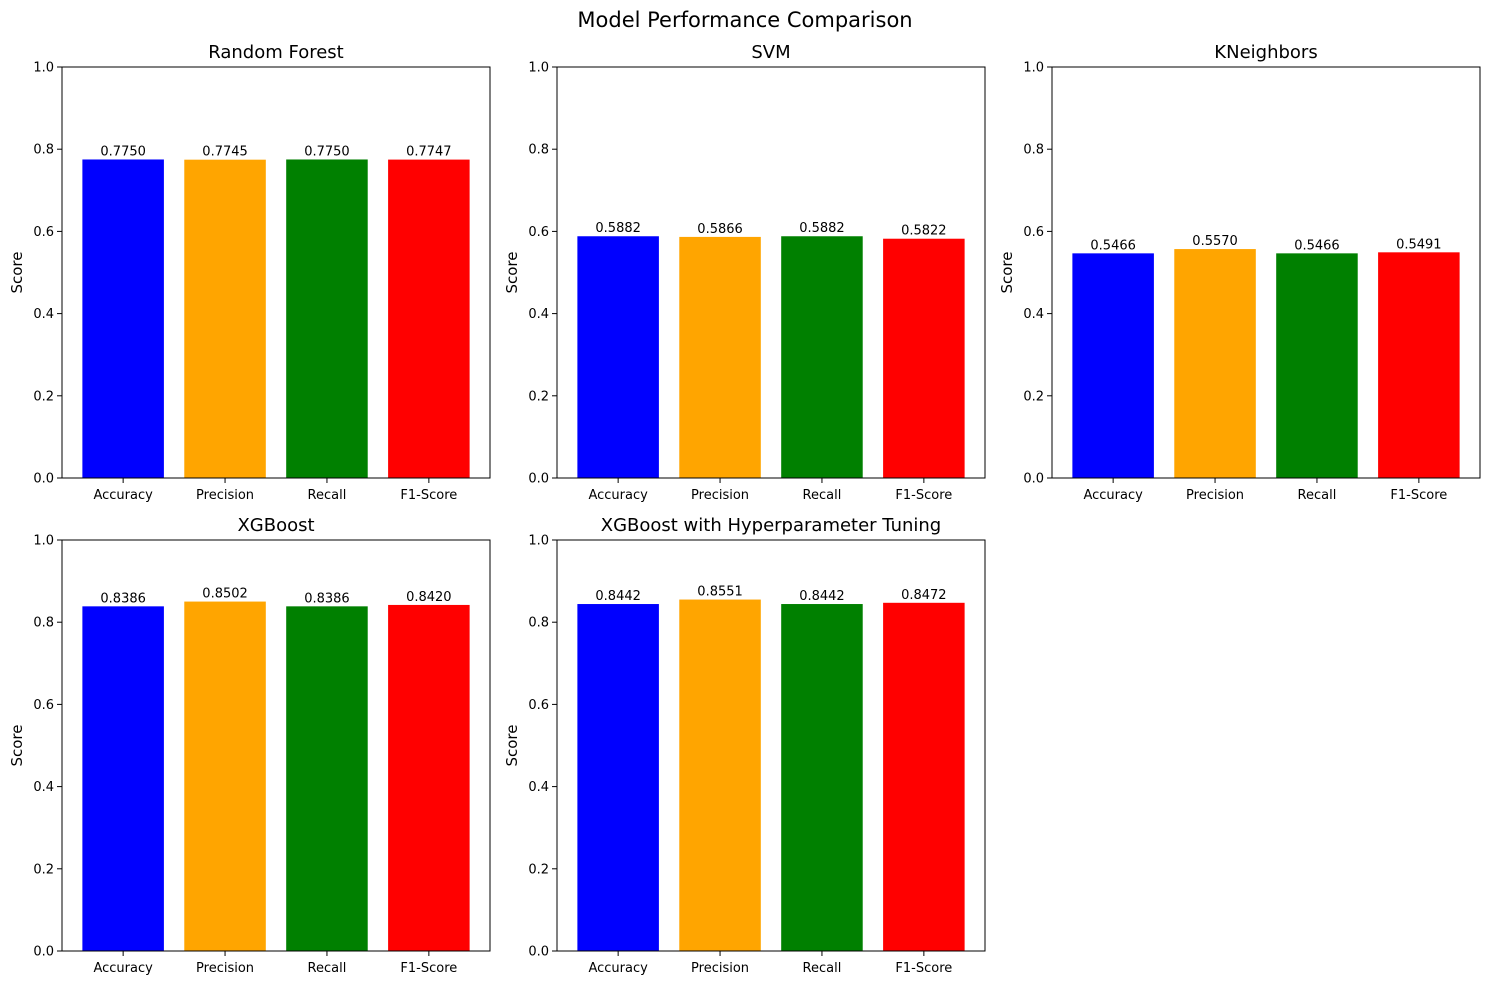 This screenshot has height=985, width=1490. I want to click on bar-value-label: 0.5822, so click(924, 231).